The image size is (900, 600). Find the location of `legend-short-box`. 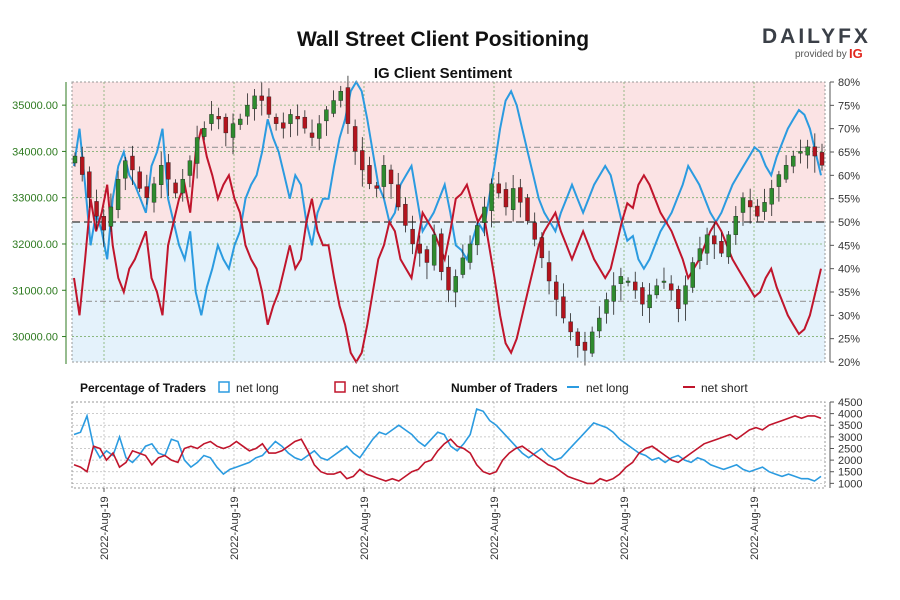

legend-short-box is located at coordinates (340, 387).